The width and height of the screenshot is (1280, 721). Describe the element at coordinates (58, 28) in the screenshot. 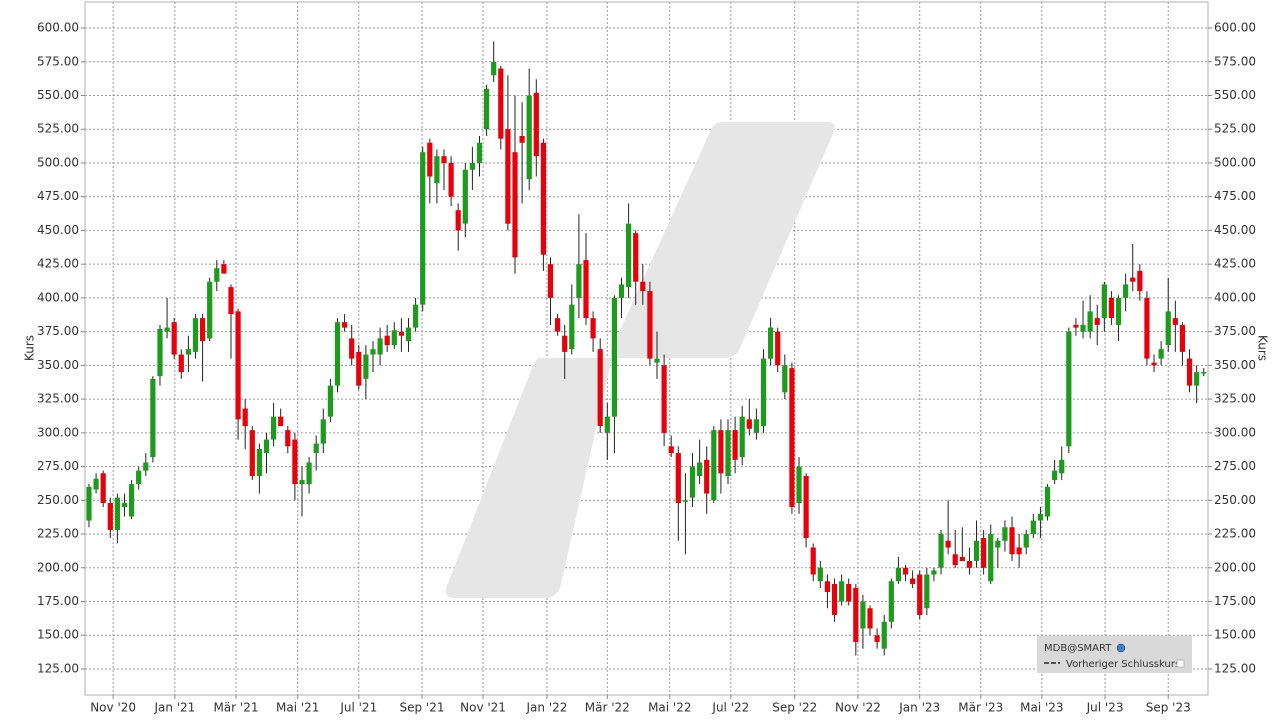

I see `y-tick-label: 600.00` at that location.